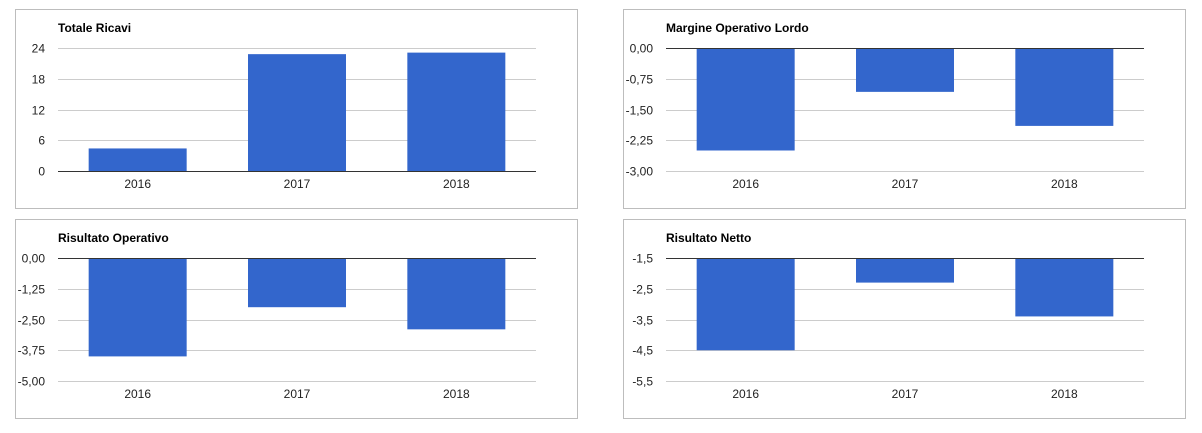  Describe the element at coordinates (708, 238) in the screenshot. I see `chart-title: Risultato Netto` at that location.